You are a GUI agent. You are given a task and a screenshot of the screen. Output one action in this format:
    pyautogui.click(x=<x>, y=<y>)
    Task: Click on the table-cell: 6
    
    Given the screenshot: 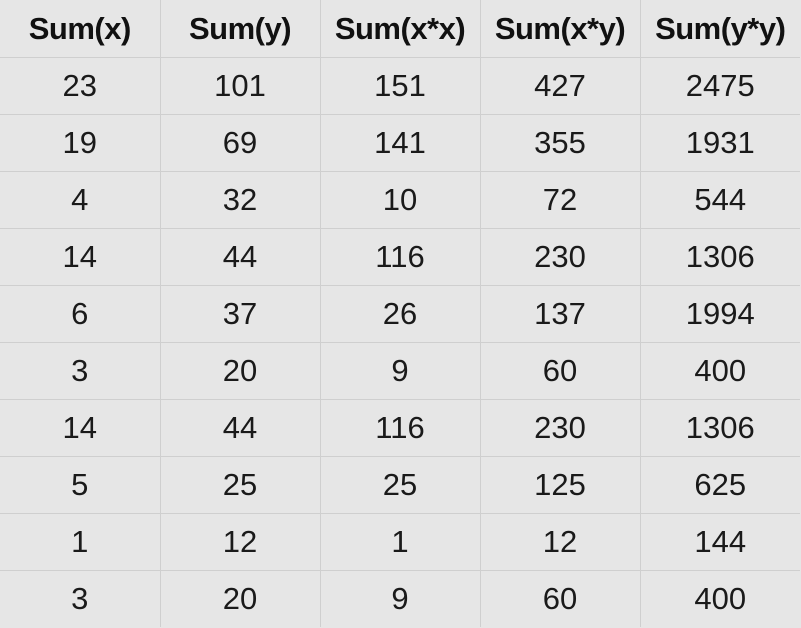 What is the action you would take?
    pyautogui.click(x=80, y=314)
    